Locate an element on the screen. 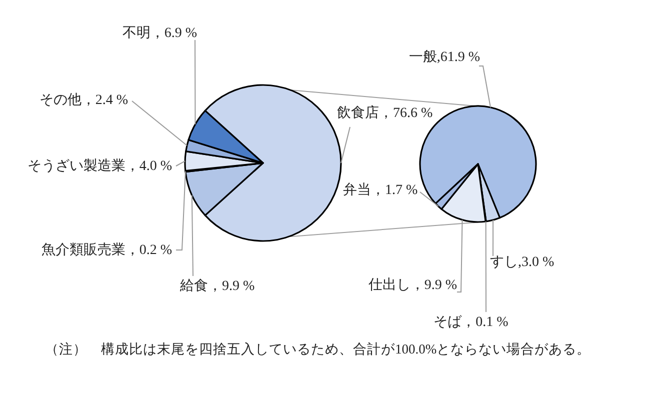 The width and height of the screenshot is (651, 403). slice-label: その他，2.4 % is located at coordinates (83, 101).